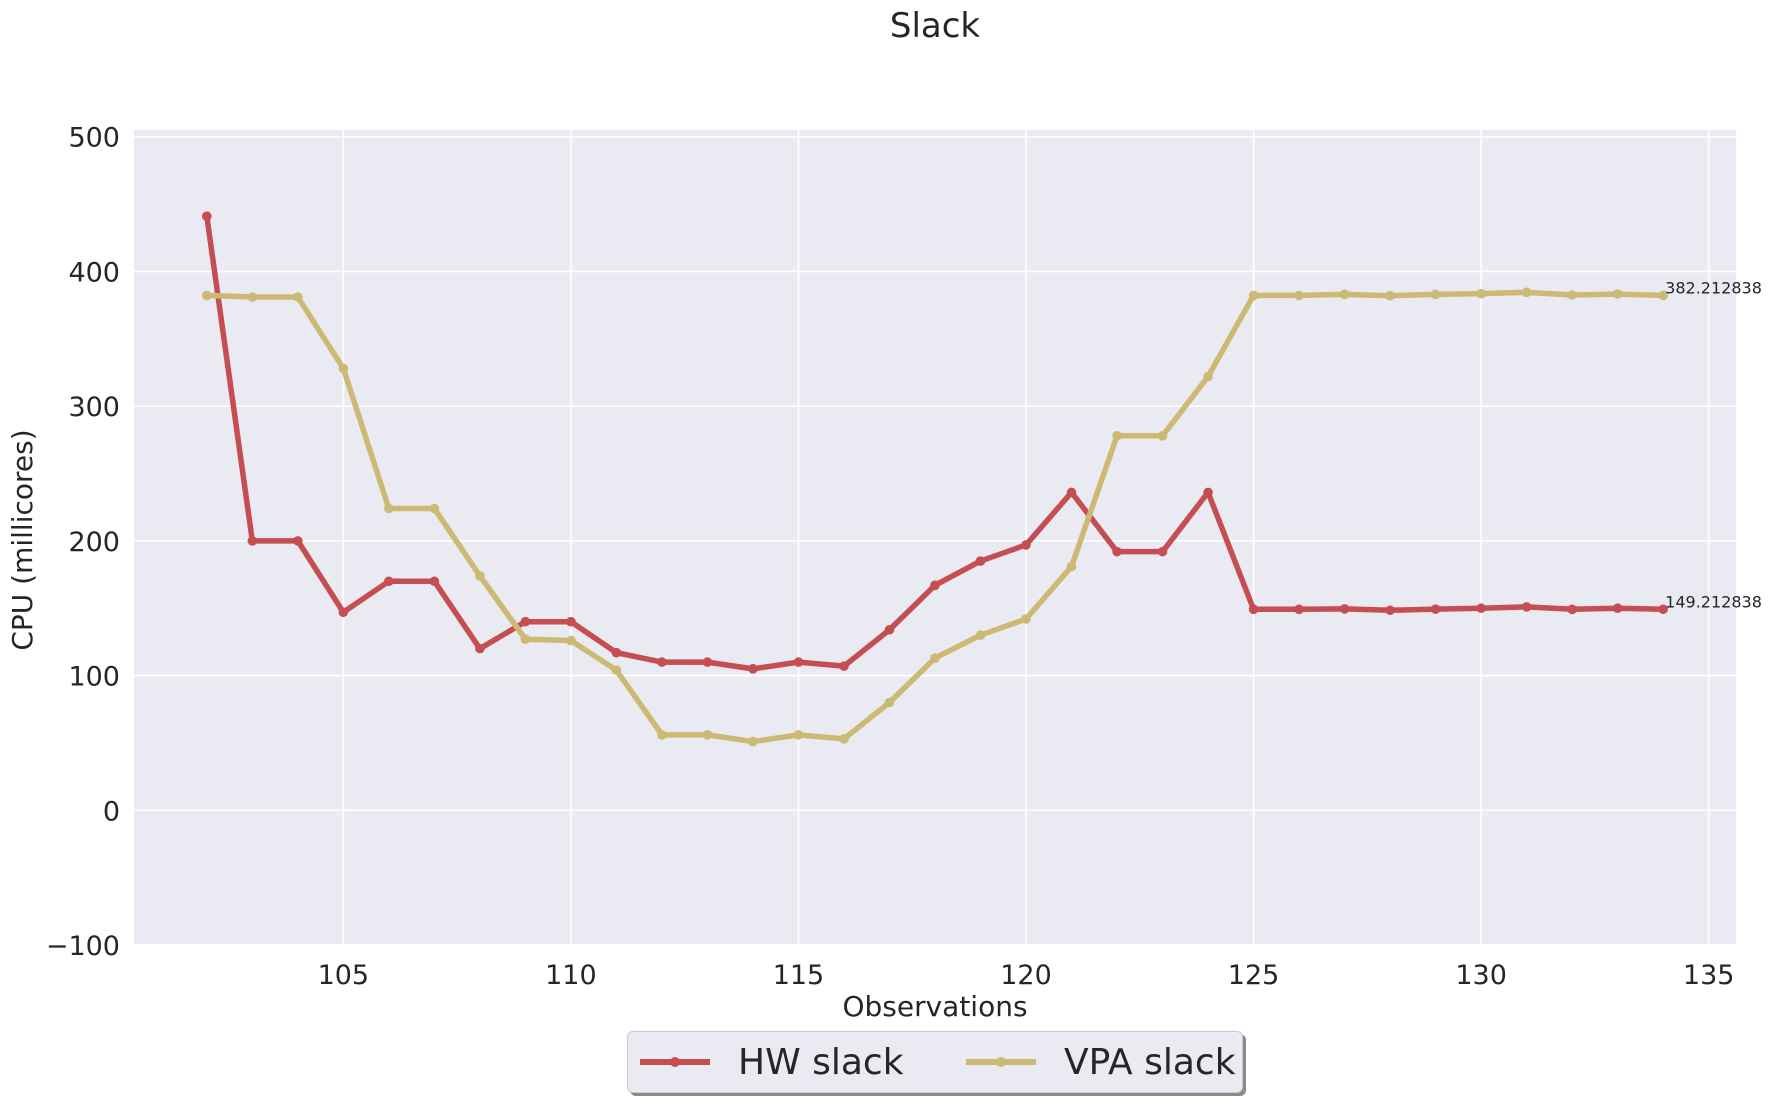 The image size is (1770, 1101). Describe the element at coordinates (1709, 975) in the screenshot. I see `x-tick-label: 135` at that location.